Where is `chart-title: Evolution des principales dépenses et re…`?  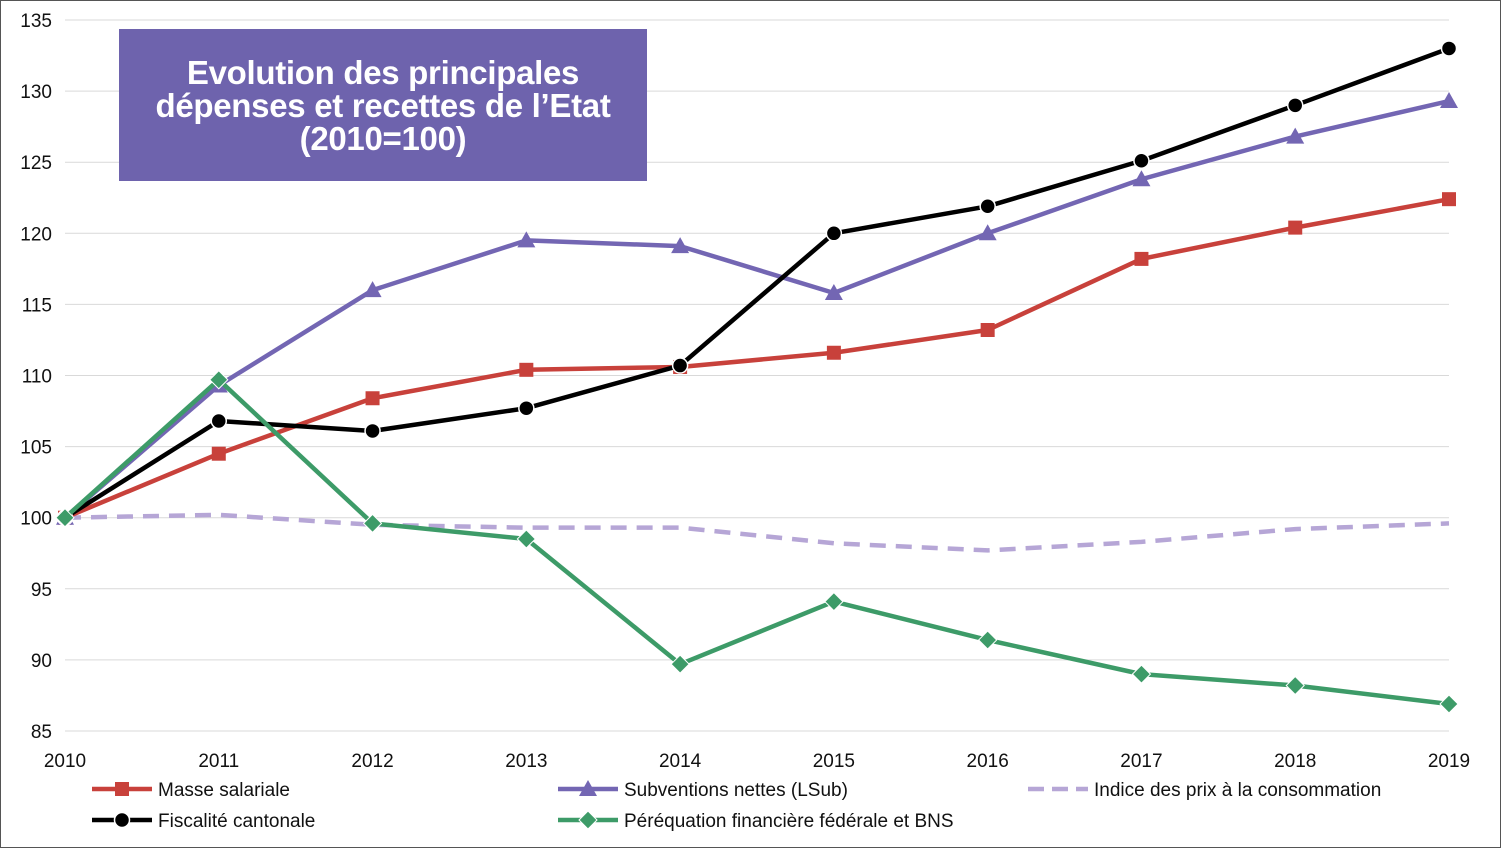
chart-title: Evolution des principales dépenses et re… is located at coordinates (383, 105).